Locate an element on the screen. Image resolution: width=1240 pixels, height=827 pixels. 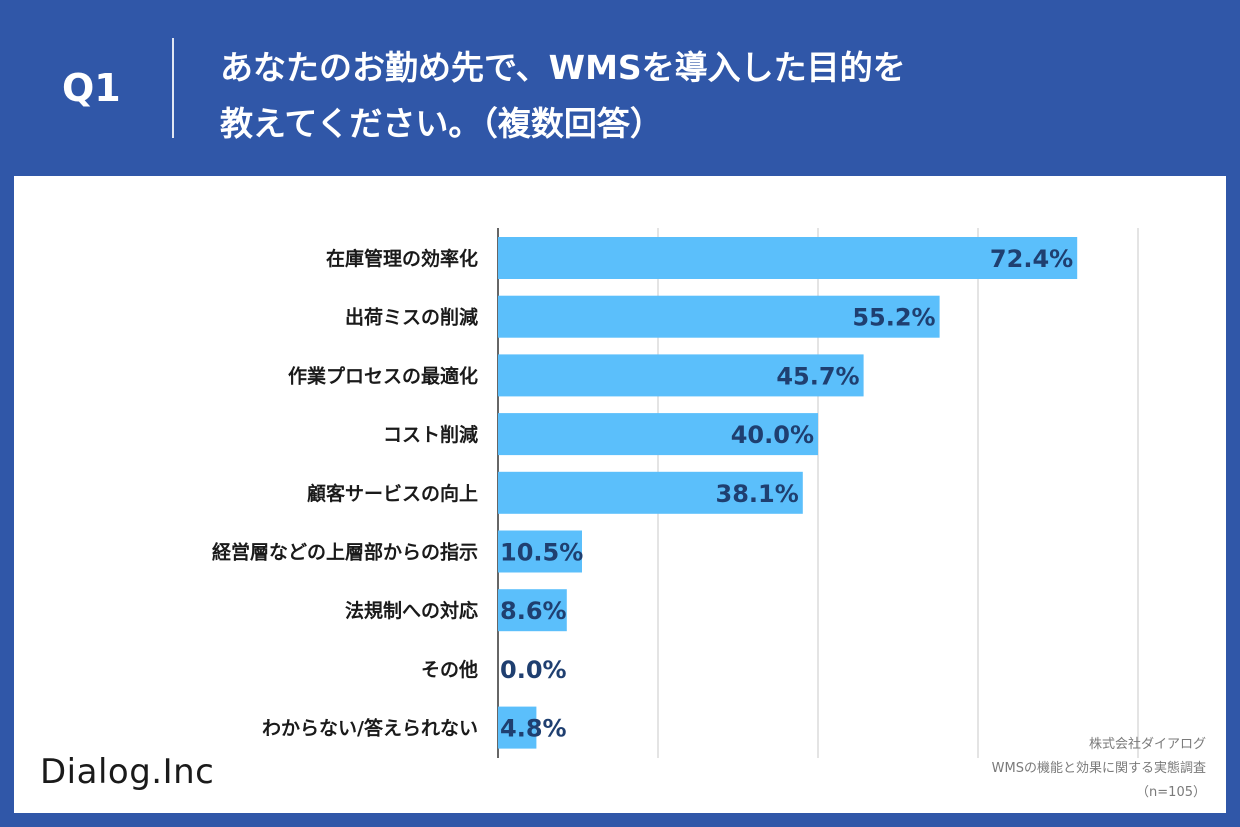
data-label: 40.0% is located at coordinates (772, 435).